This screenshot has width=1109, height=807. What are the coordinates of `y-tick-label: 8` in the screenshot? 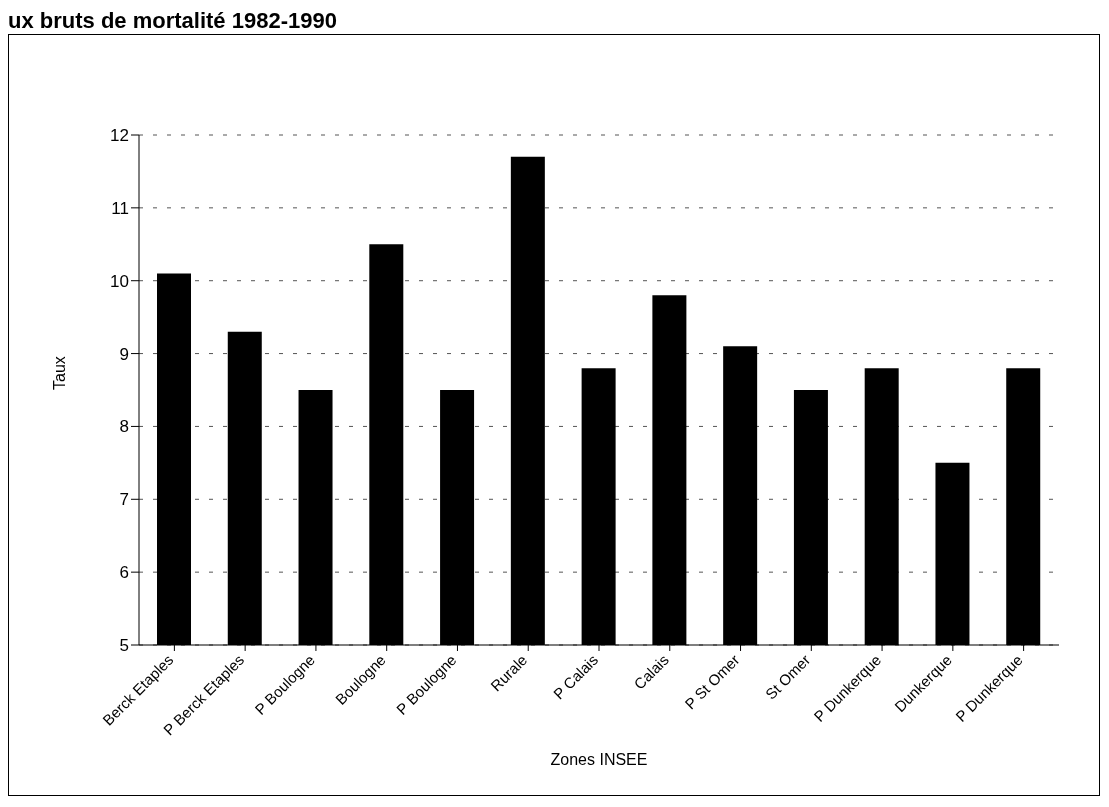 It's located at (124, 427).